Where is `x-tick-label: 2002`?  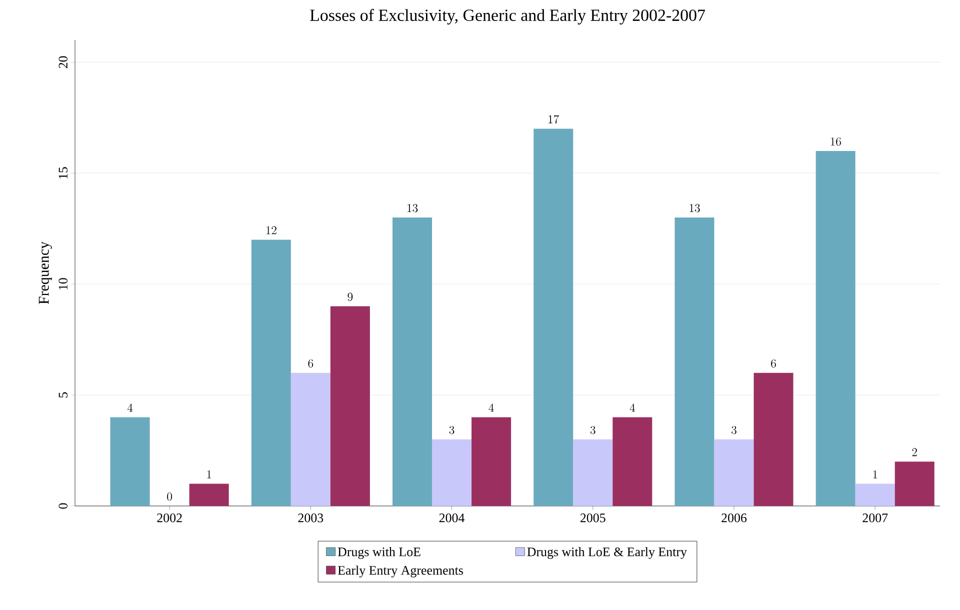 x-tick-label: 2002 is located at coordinates (169, 518).